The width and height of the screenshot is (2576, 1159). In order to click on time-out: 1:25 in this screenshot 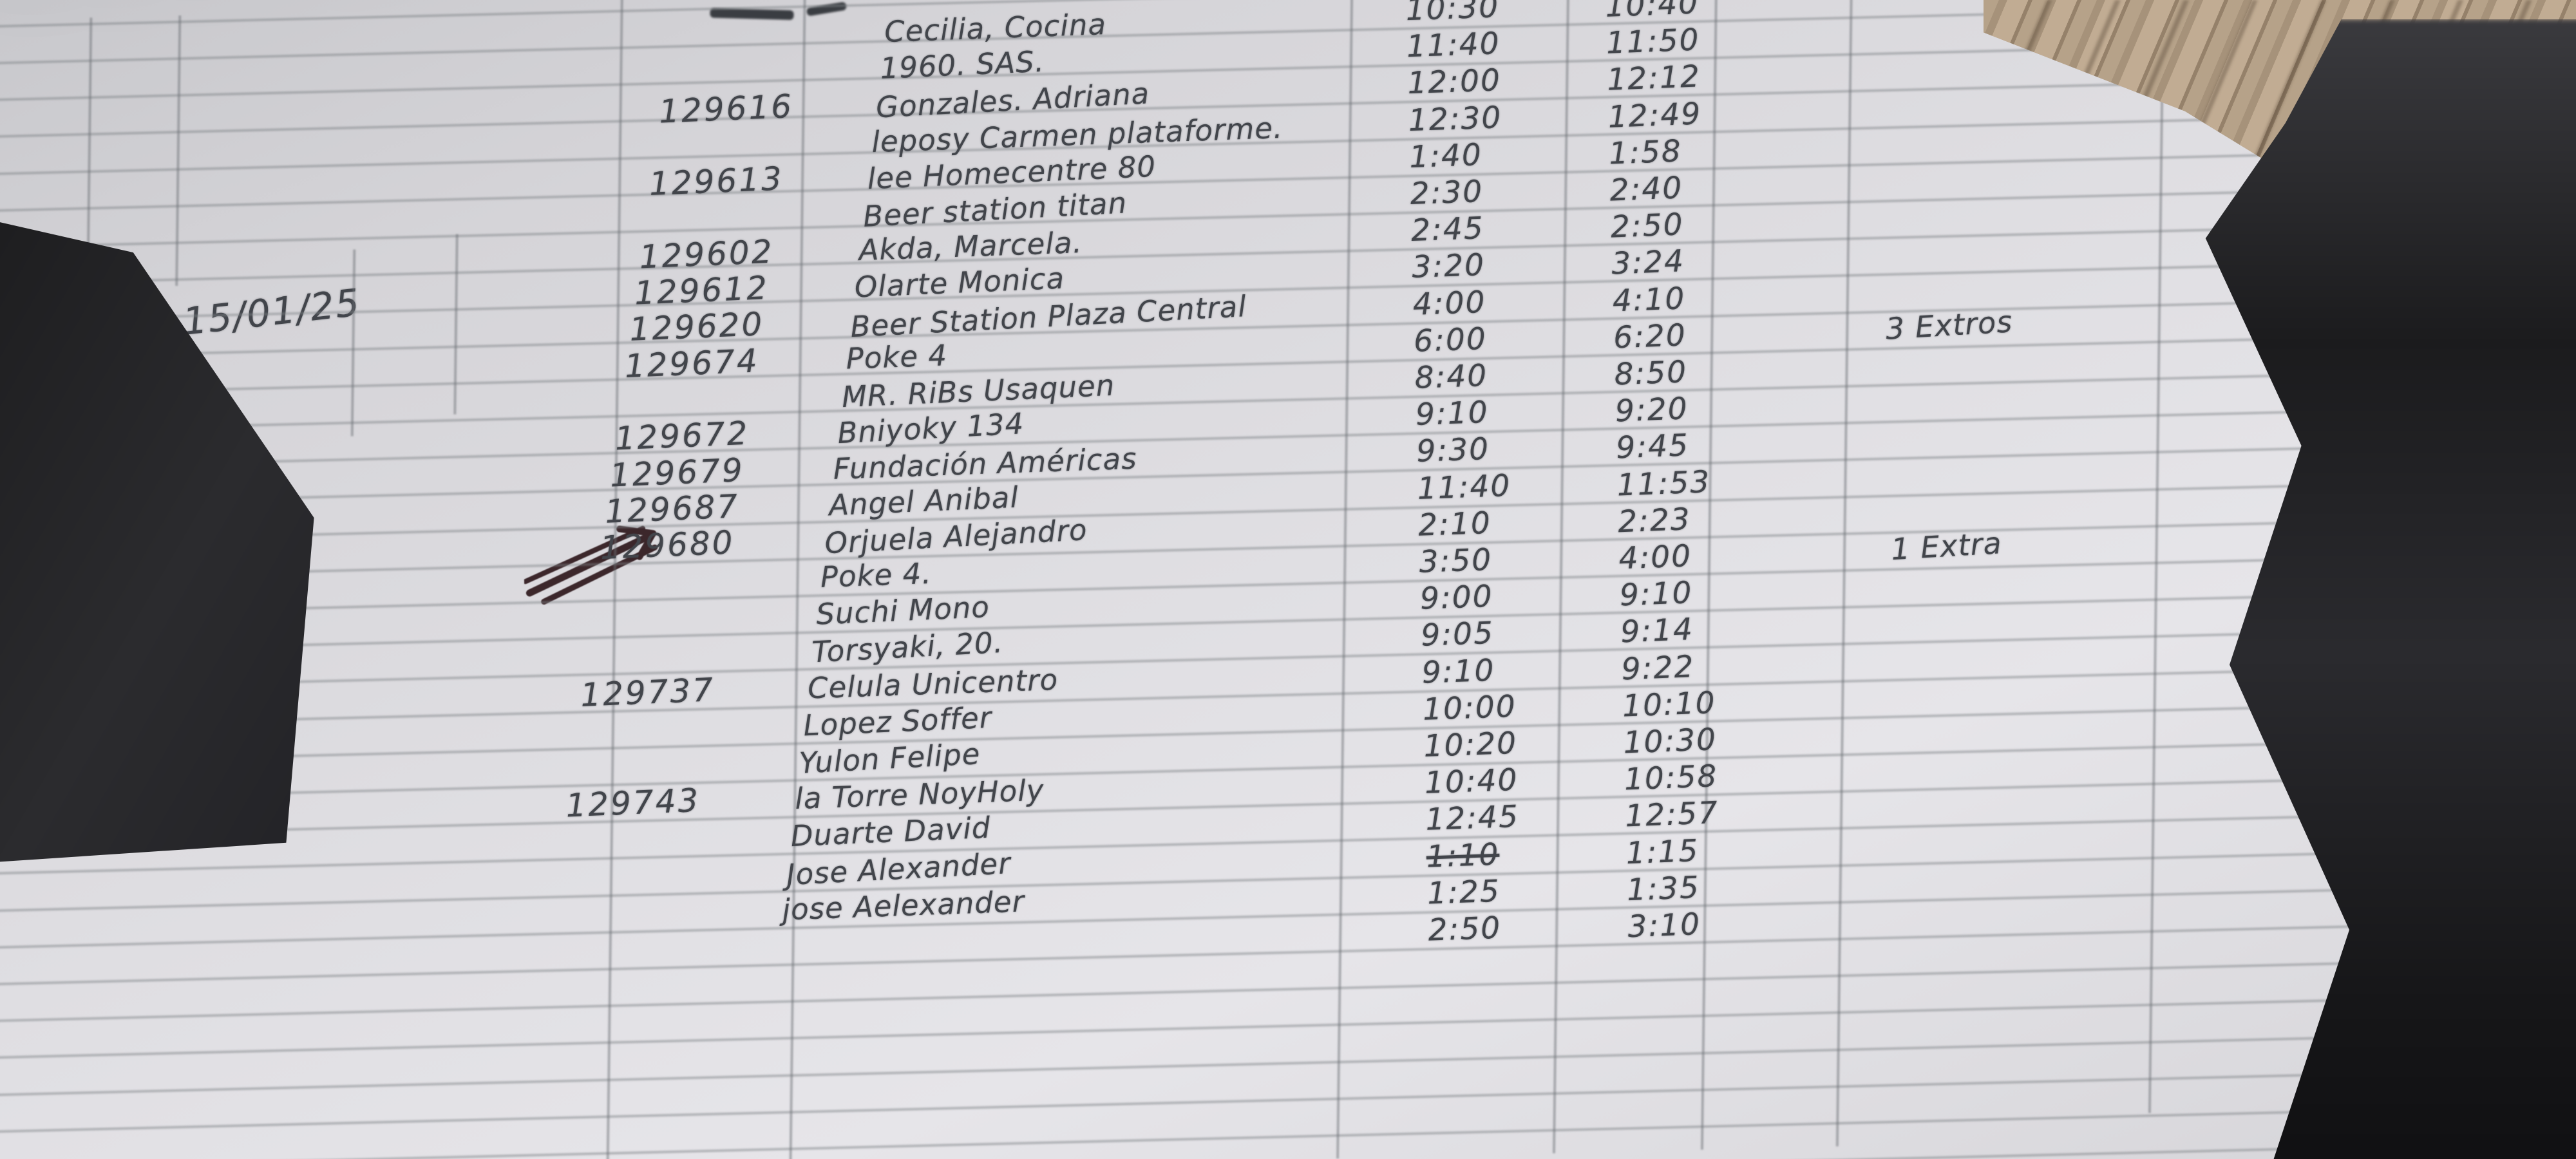, I will do `click(1463, 892)`.